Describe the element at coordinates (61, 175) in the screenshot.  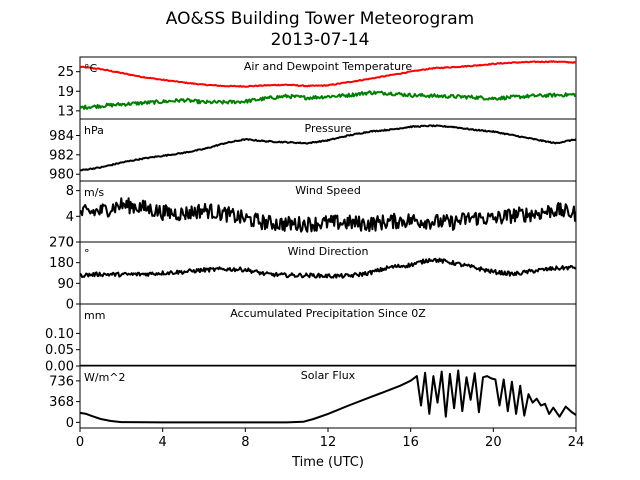
I see `y-tick-label: 980` at that location.